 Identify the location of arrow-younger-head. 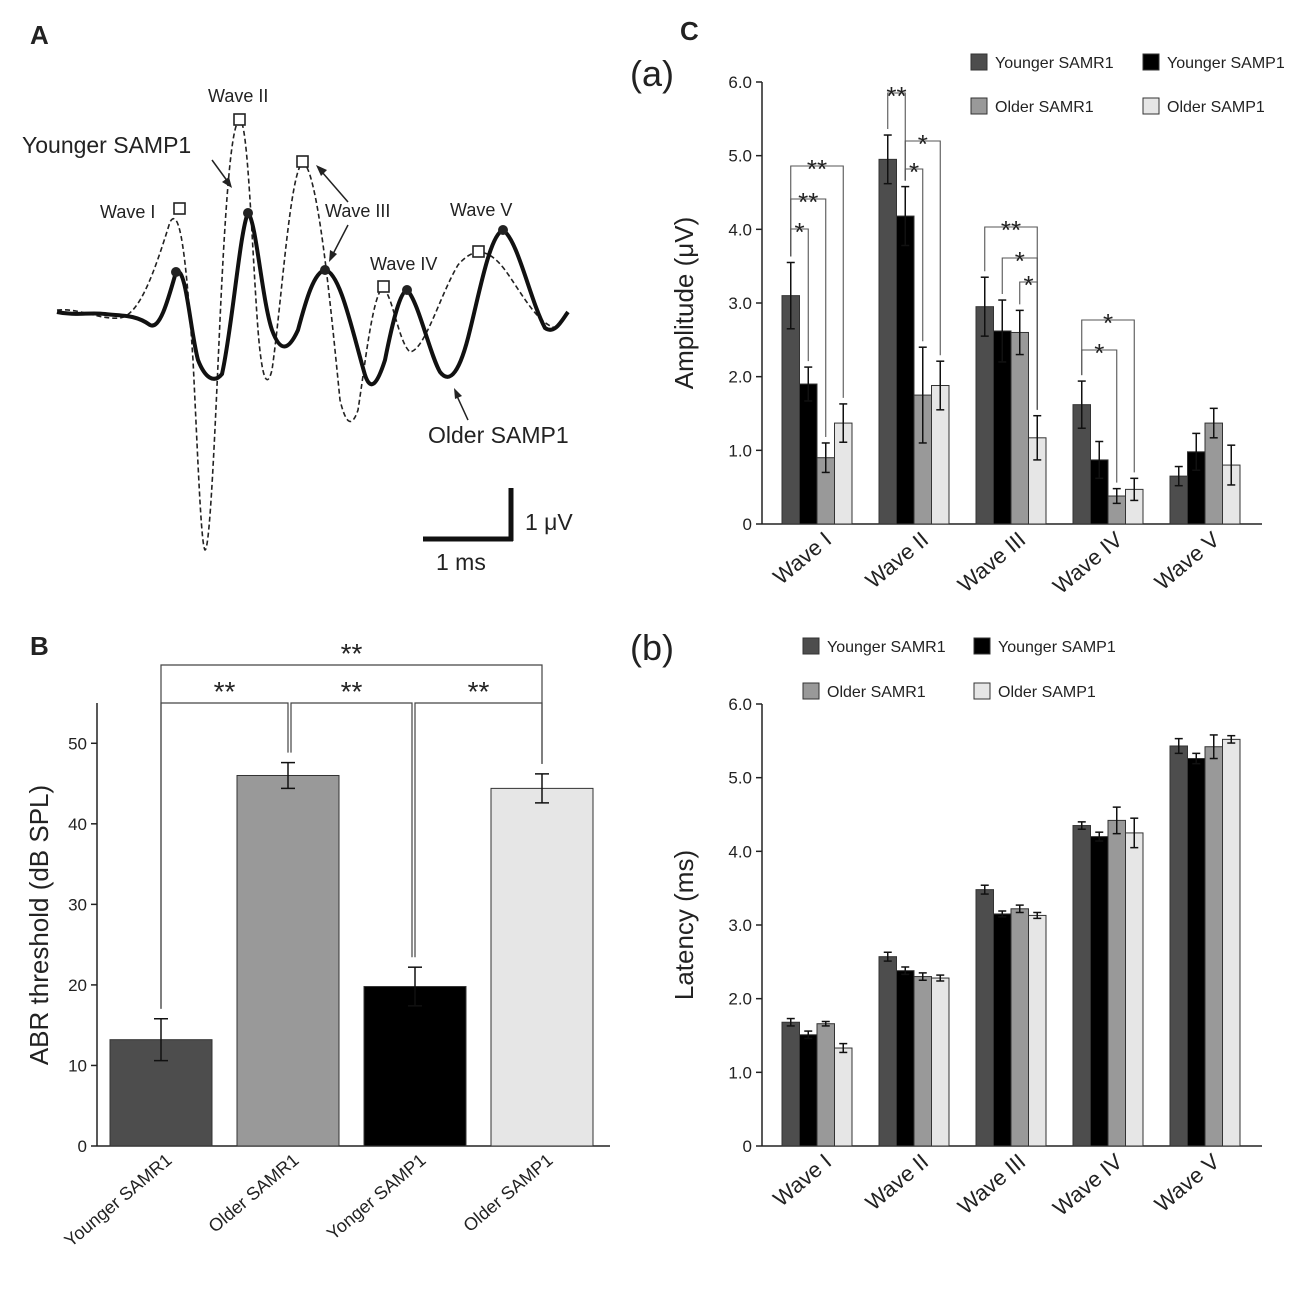
(227, 182).